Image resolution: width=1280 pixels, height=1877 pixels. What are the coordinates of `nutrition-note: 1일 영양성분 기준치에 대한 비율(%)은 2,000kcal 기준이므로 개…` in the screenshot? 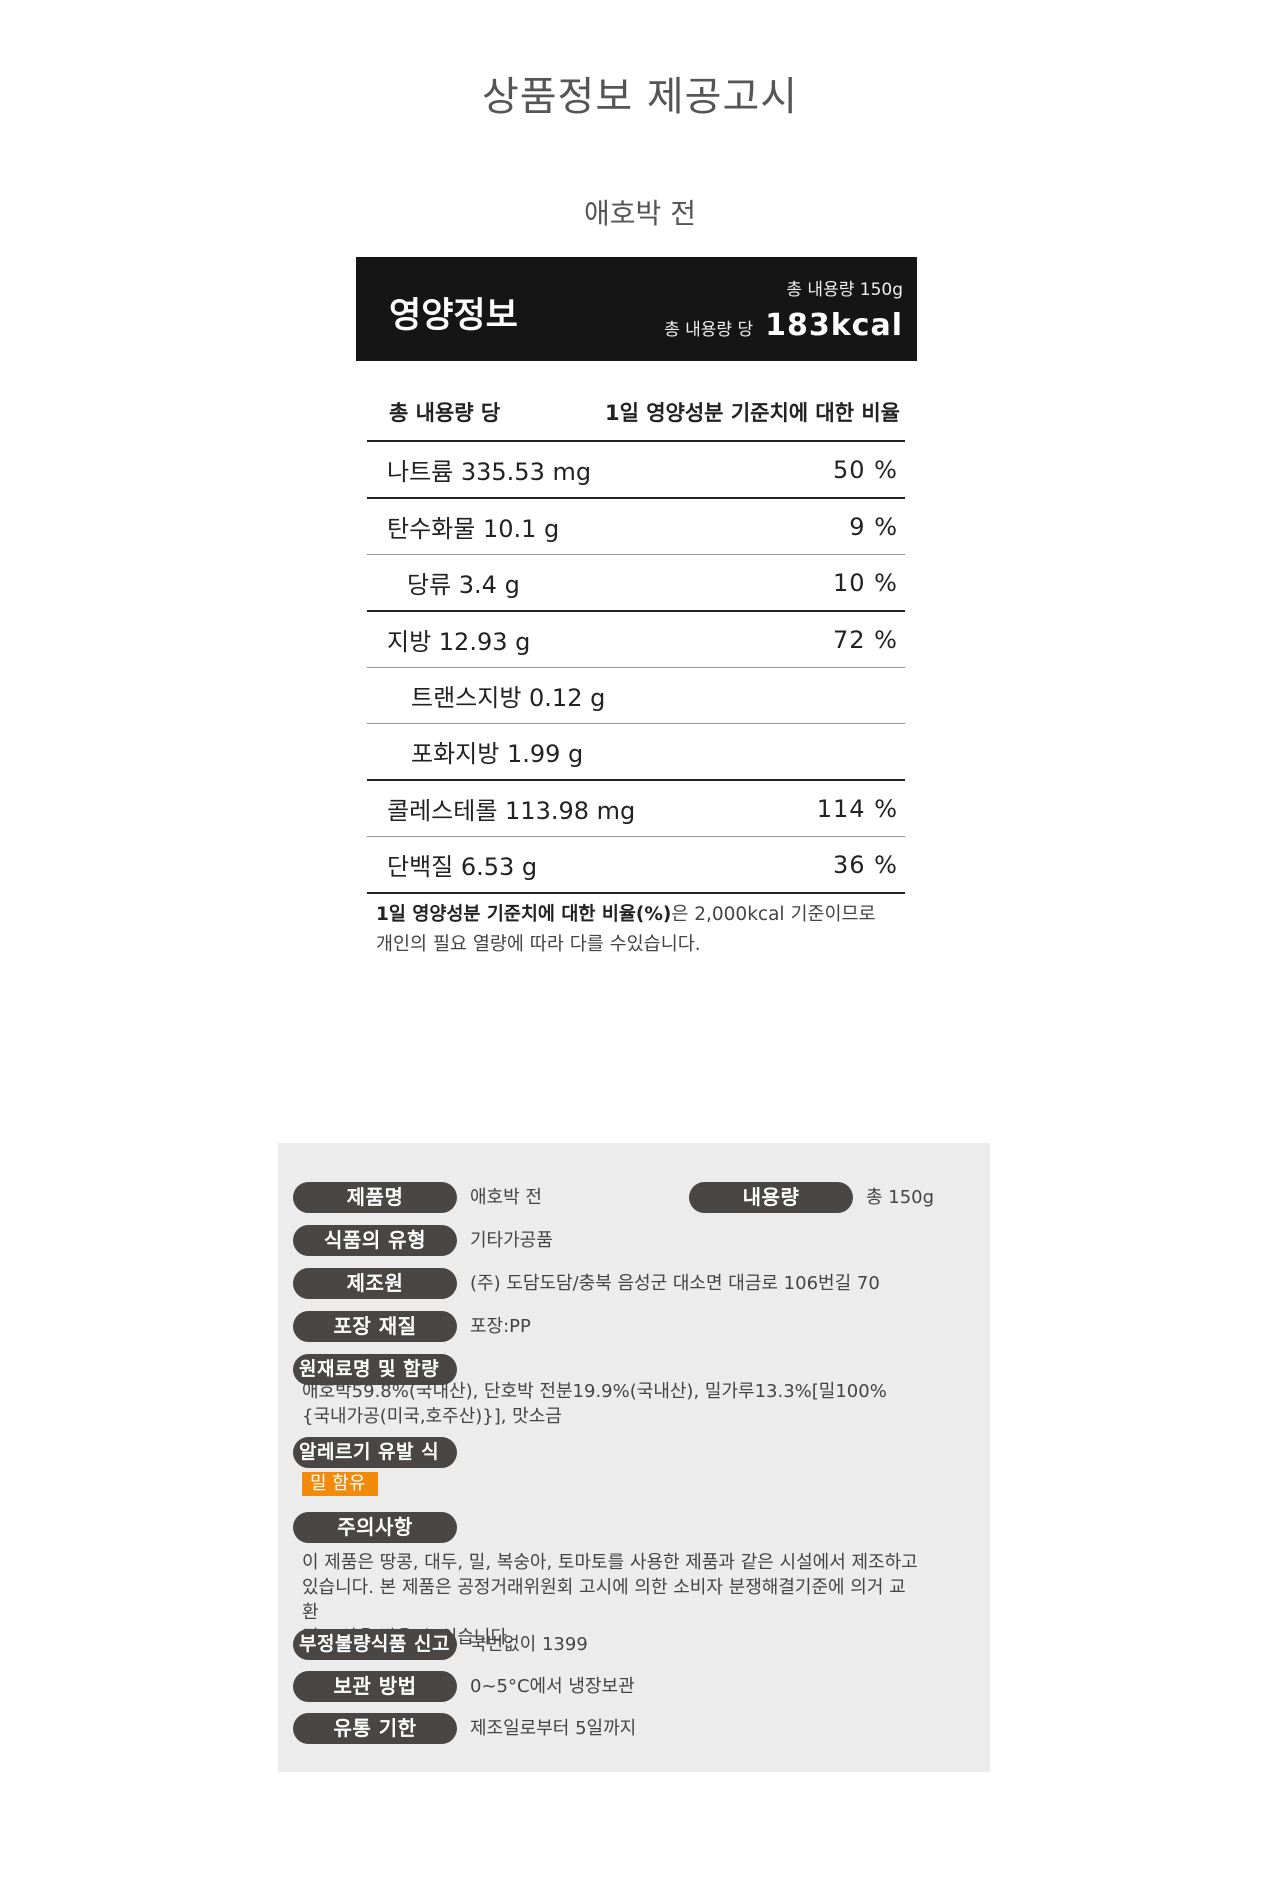 It's located at (646, 930).